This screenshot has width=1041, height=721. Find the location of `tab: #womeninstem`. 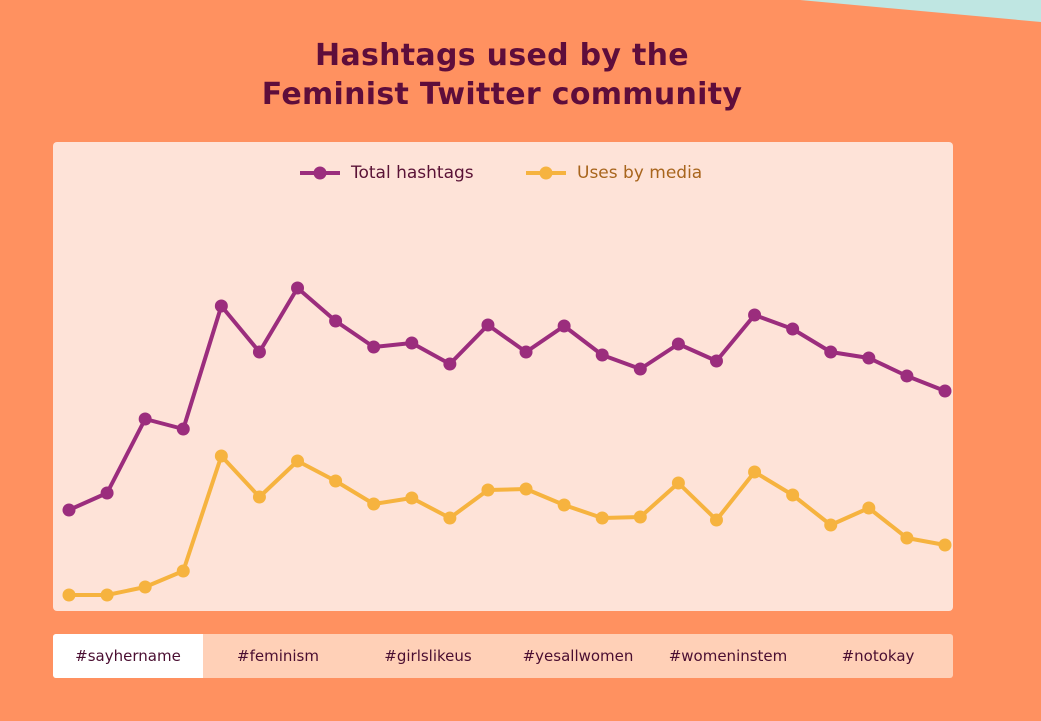

tab: #womeninstem is located at coordinates (728, 656).